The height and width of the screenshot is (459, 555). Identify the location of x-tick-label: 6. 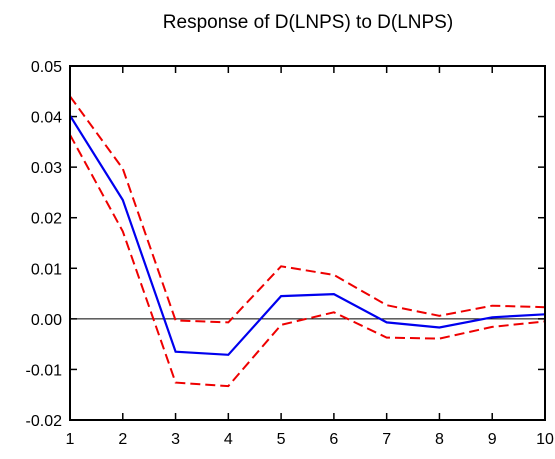
(333, 439).